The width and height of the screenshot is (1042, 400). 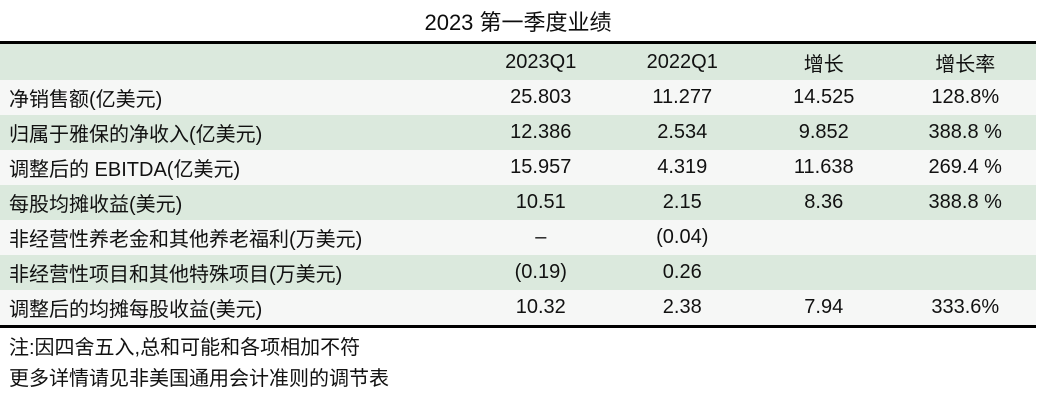 What do you see at coordinates (540, 202) in the screenshot?
I see `row-value: 10.51` at bounding box center [540, 202].